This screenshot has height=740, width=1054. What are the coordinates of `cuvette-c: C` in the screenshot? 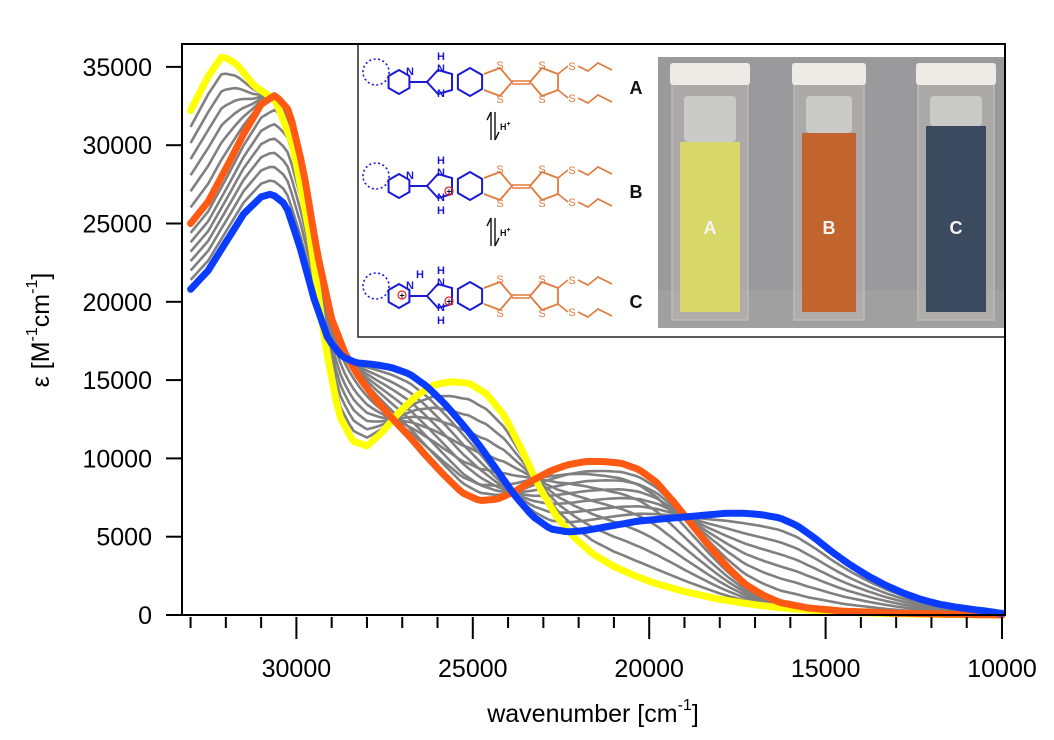 It's located at (956, 192).